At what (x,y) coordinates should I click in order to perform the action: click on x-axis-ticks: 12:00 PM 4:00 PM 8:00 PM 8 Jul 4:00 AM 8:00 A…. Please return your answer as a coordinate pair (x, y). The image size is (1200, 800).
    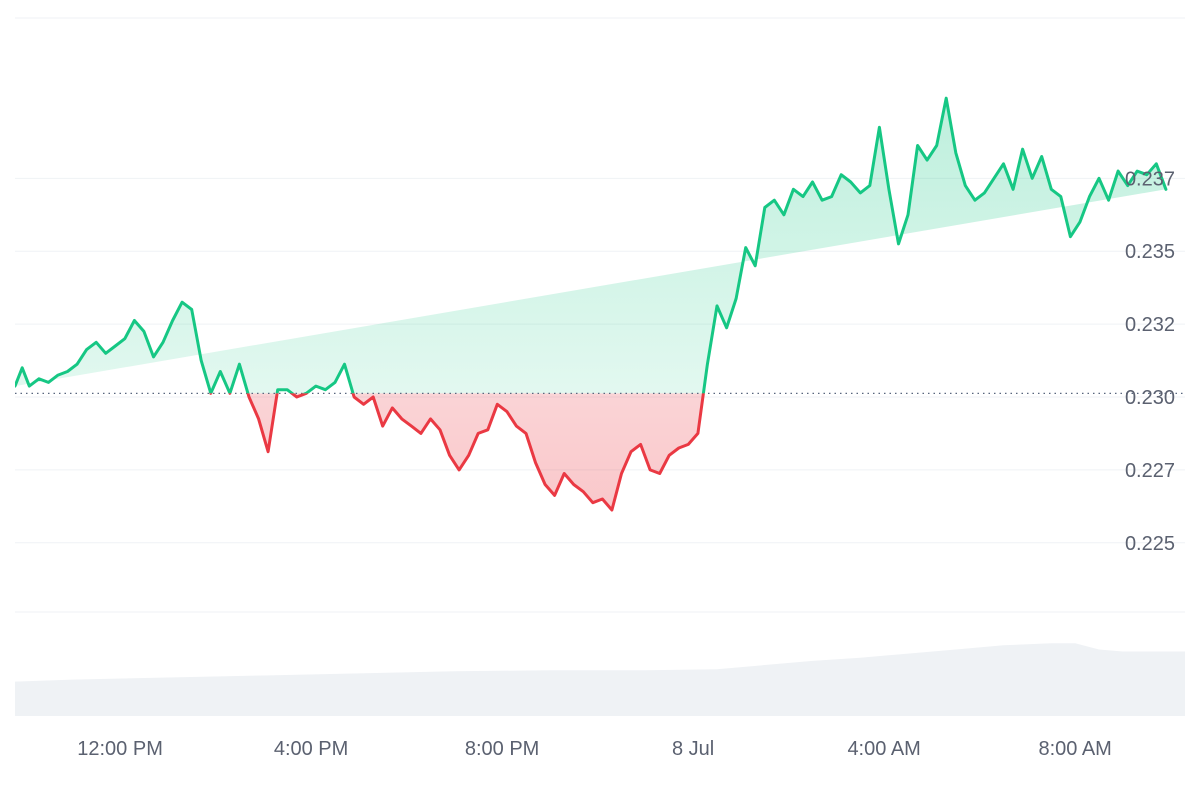
    Looking at the image, I should click on (594, 749).